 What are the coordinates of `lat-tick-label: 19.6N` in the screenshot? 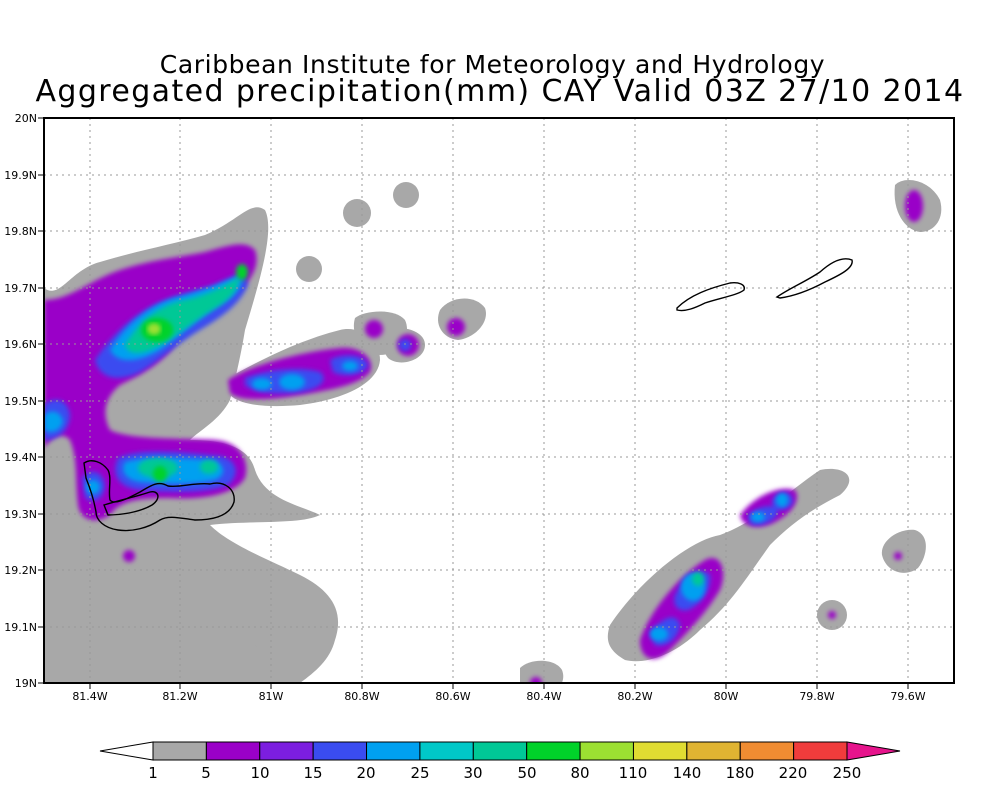 It's located at (20, 344).